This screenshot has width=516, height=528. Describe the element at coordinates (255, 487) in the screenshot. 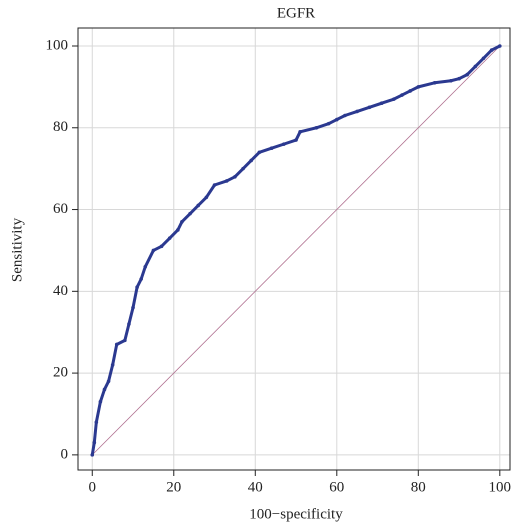

I see `x-tick-label: 40` at that location.